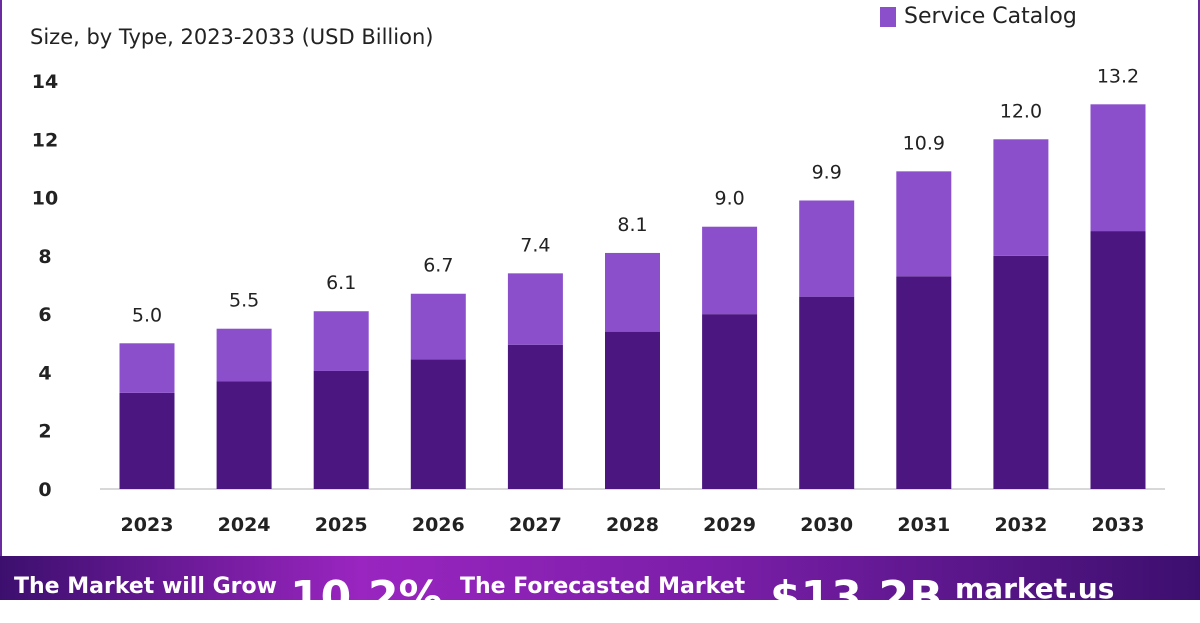  I want to click on data-label: 8.1, so click(632, 225).